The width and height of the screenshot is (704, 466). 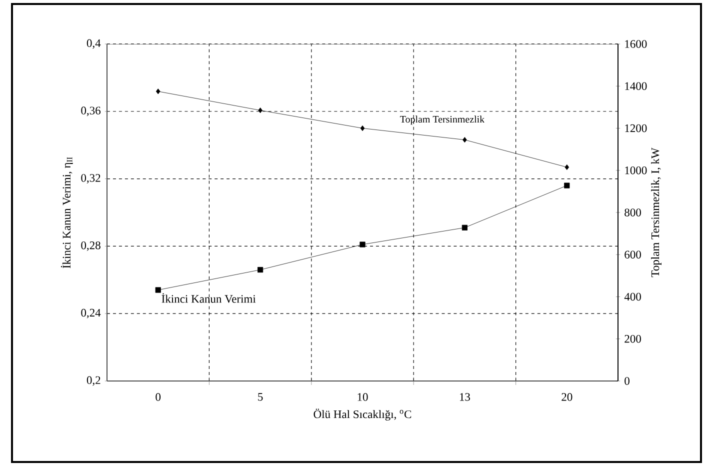 I want to click on x-tick-label: 10, so click(x=363, y=397).